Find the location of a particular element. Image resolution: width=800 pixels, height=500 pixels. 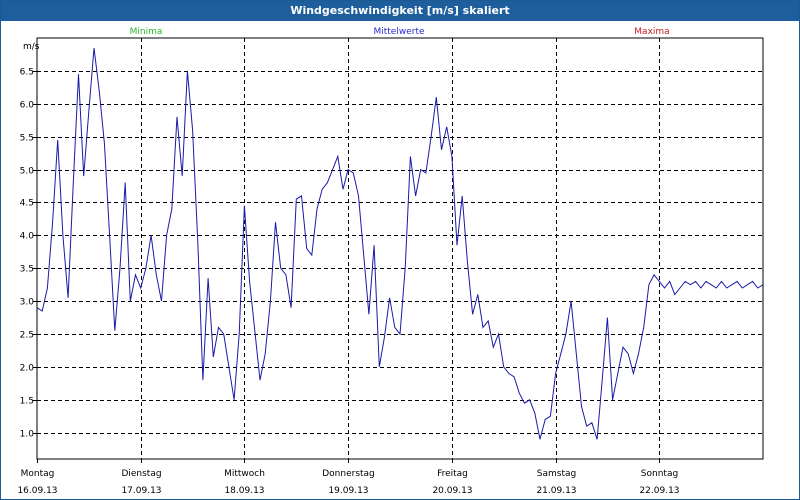

x-tick-day: Freitag is located at coordinates (452, 474).